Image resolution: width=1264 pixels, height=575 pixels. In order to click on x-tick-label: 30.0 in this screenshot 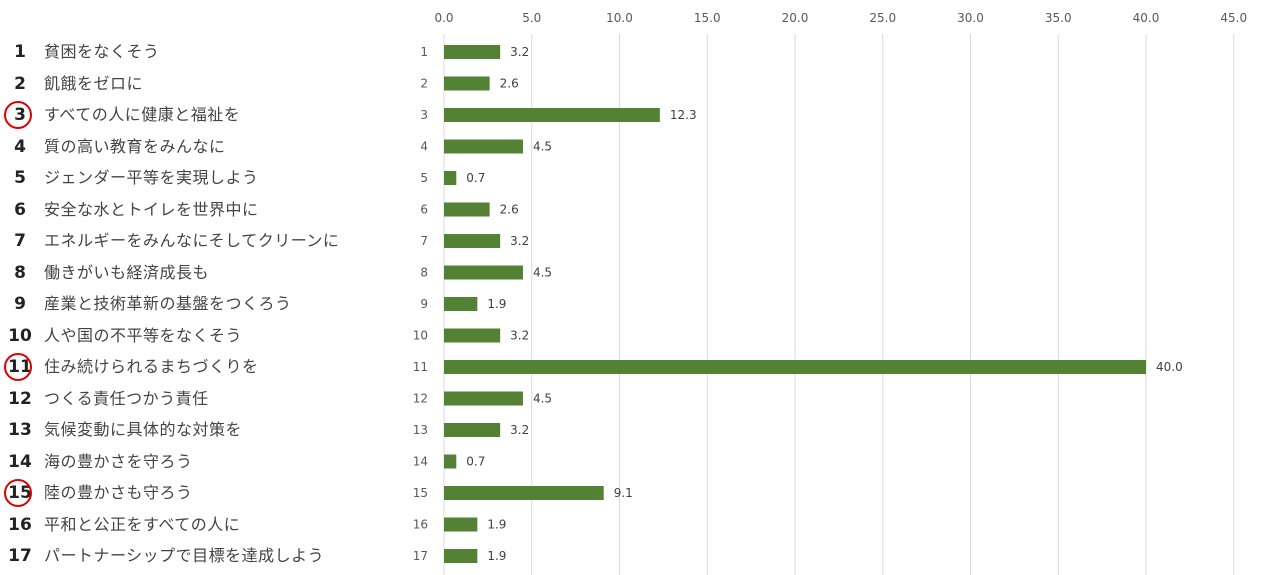, I will do `click(970, 18)`.